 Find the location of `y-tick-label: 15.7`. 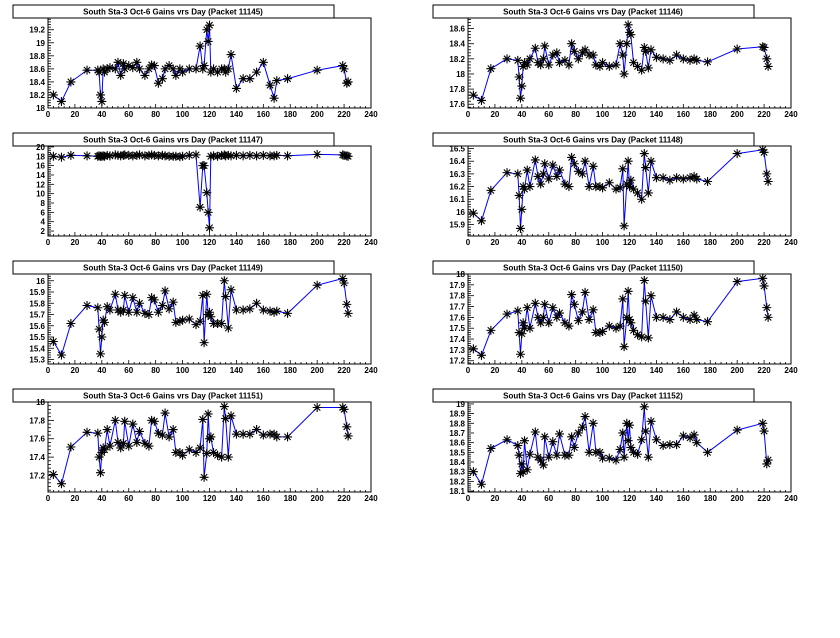

y-tick-label: 15.7 is located at coordinates (37, 315).